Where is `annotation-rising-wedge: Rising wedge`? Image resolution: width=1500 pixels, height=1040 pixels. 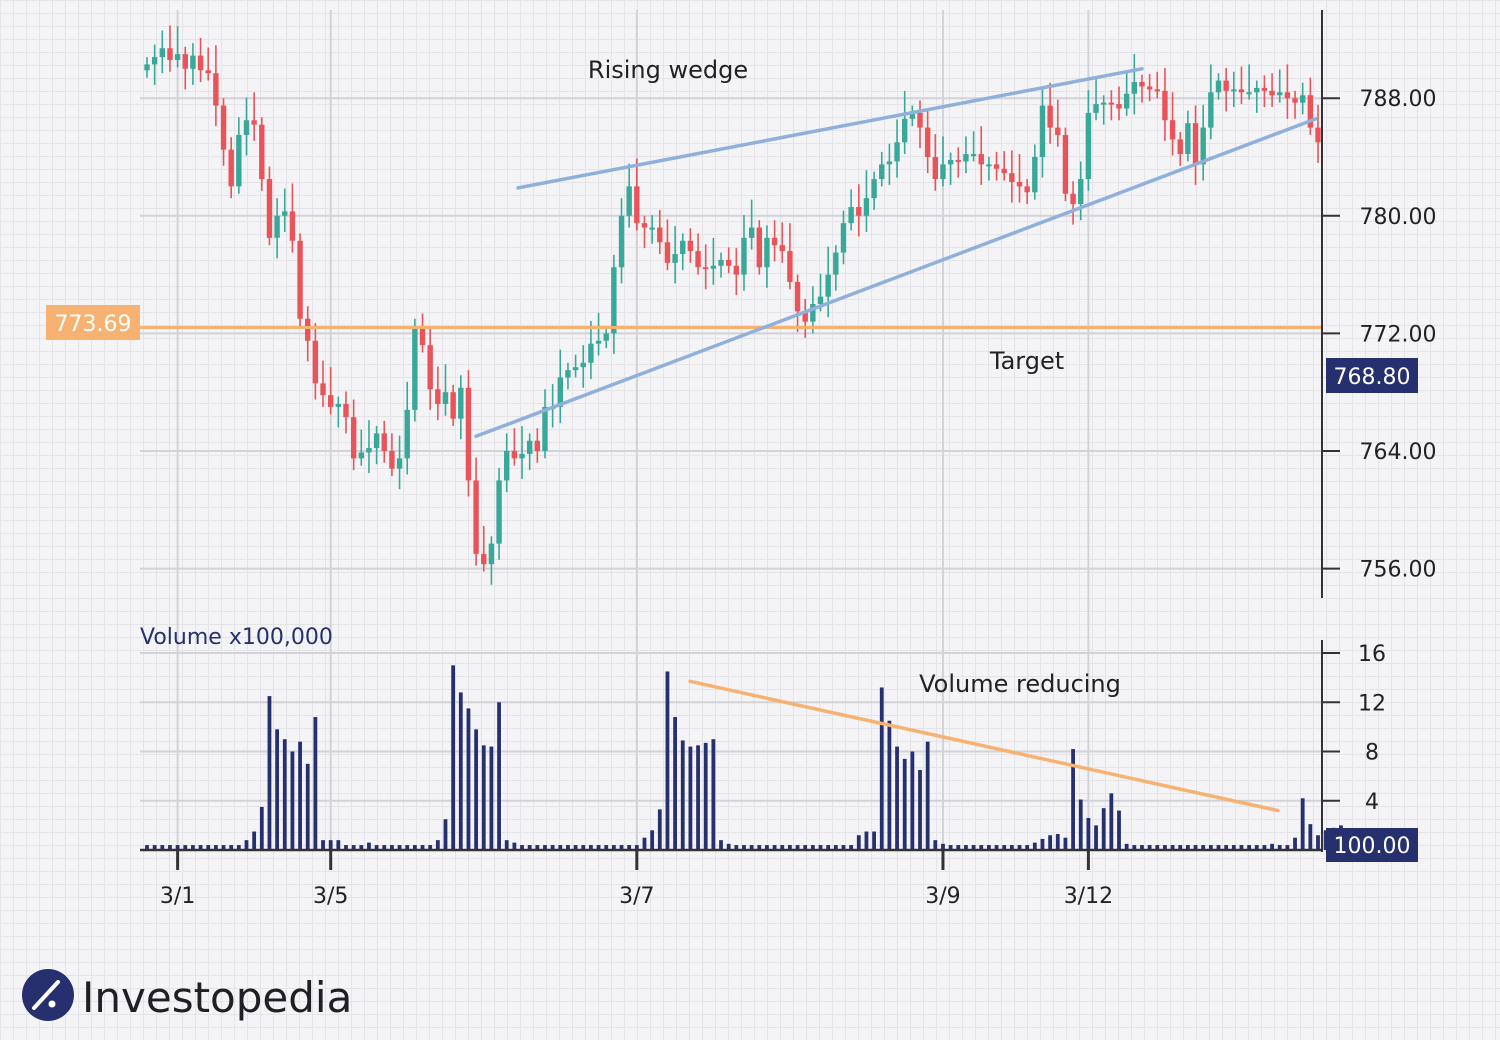
annotation-rising-wedge: Rising wedge is located at coordinates (668, 70).